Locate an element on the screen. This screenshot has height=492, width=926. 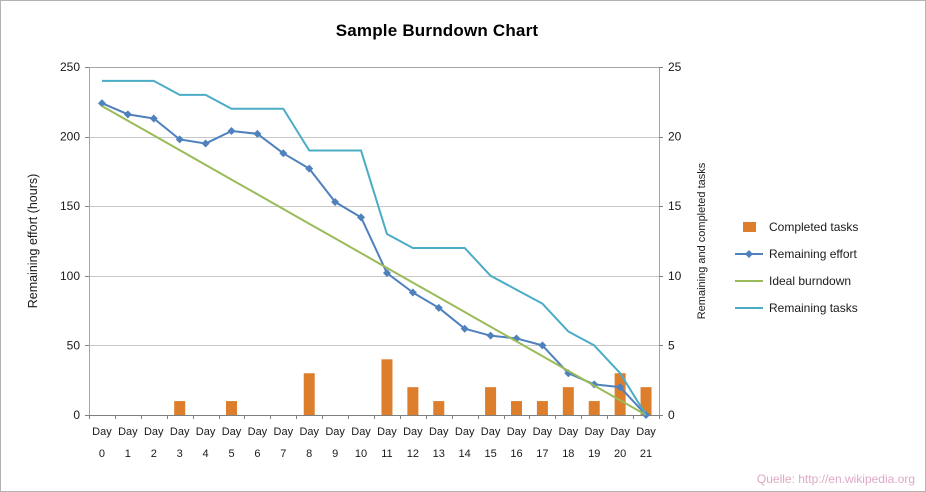
legend-swatch-ideal-burndown is located at coordinates (749, 280).